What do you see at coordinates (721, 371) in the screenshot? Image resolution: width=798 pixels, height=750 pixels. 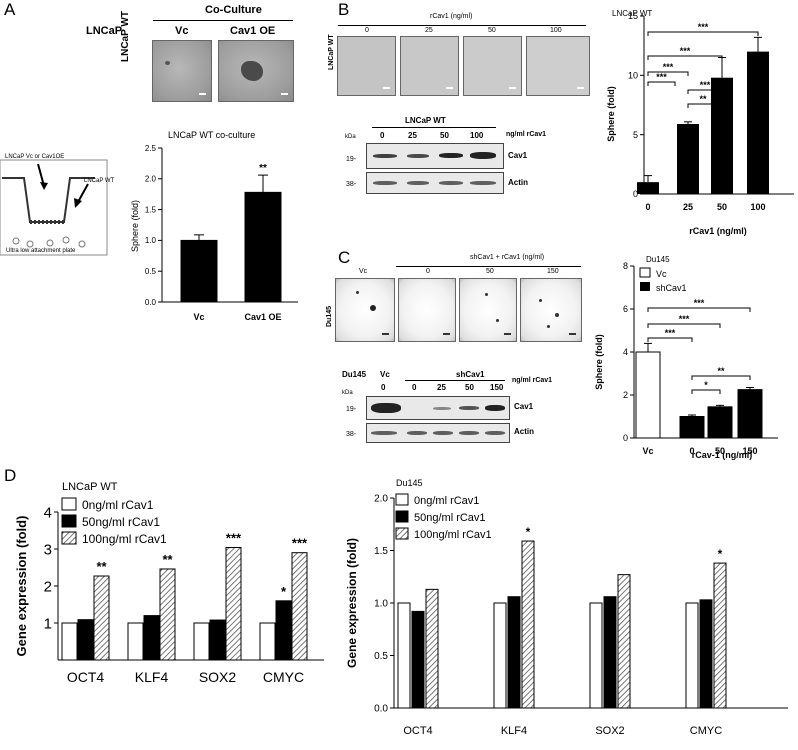 I see `chart-c-sig: **` at bounding box center [721, 371].